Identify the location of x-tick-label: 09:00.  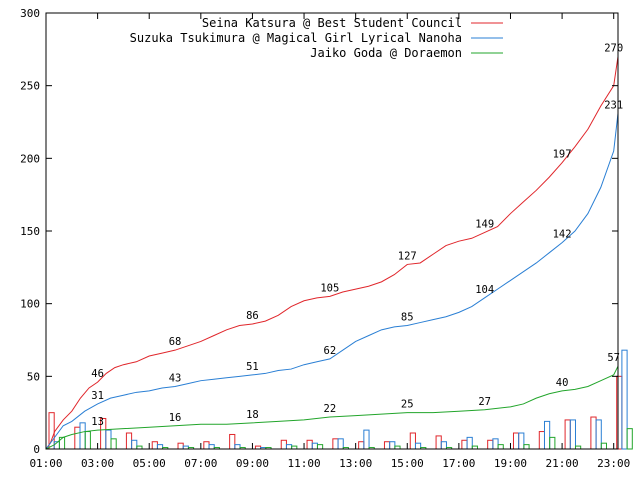
(252, 463).